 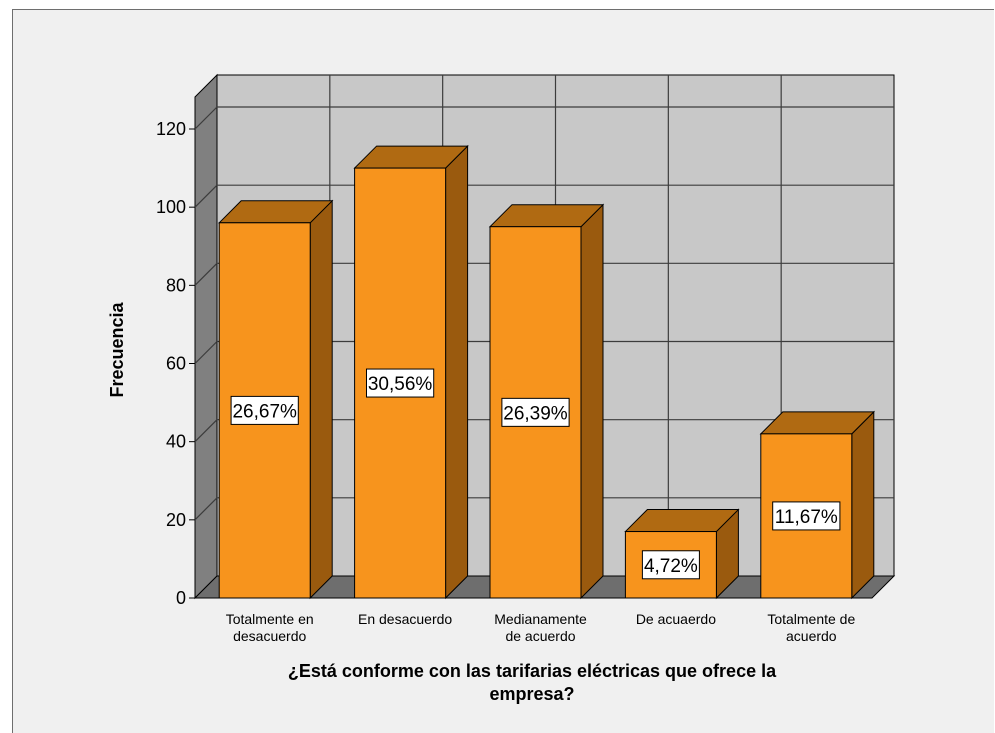 I want to click on y-tick-label: 120, so click(x=171, y=129).